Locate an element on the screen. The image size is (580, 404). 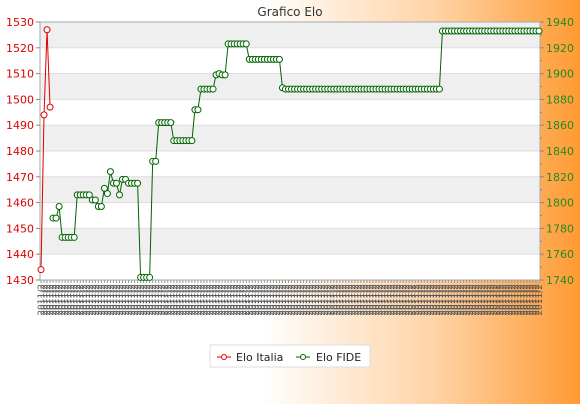
grid-band is located at coordinates (290, 241).